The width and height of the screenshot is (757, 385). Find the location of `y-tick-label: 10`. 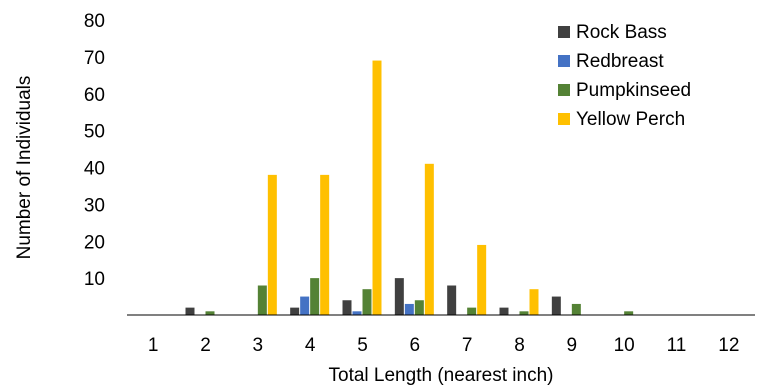

y-tick-label: 10 is located at coordinates (94, 279).